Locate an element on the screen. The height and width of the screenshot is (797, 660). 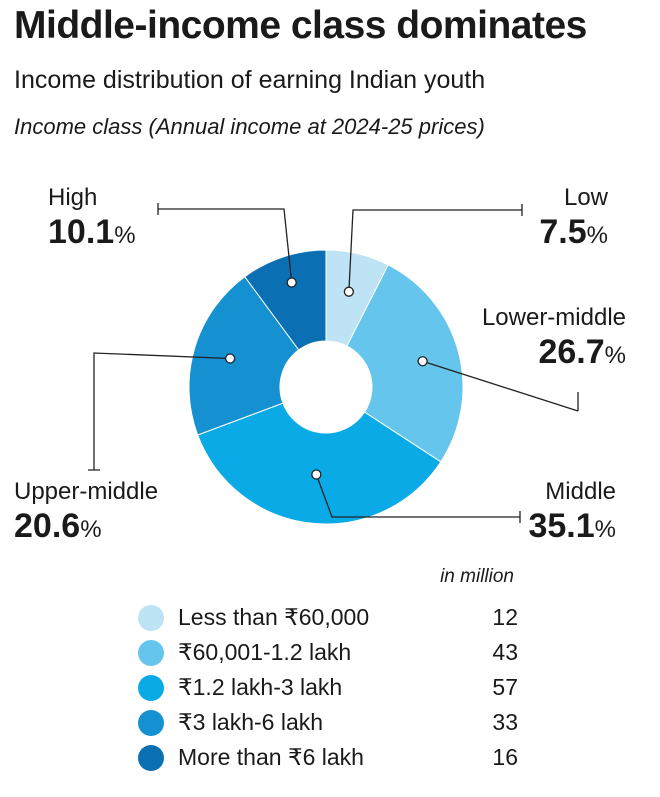
legend-item: ₹3 lakh-6 lakh 33 is located at coordinates (328, 722).